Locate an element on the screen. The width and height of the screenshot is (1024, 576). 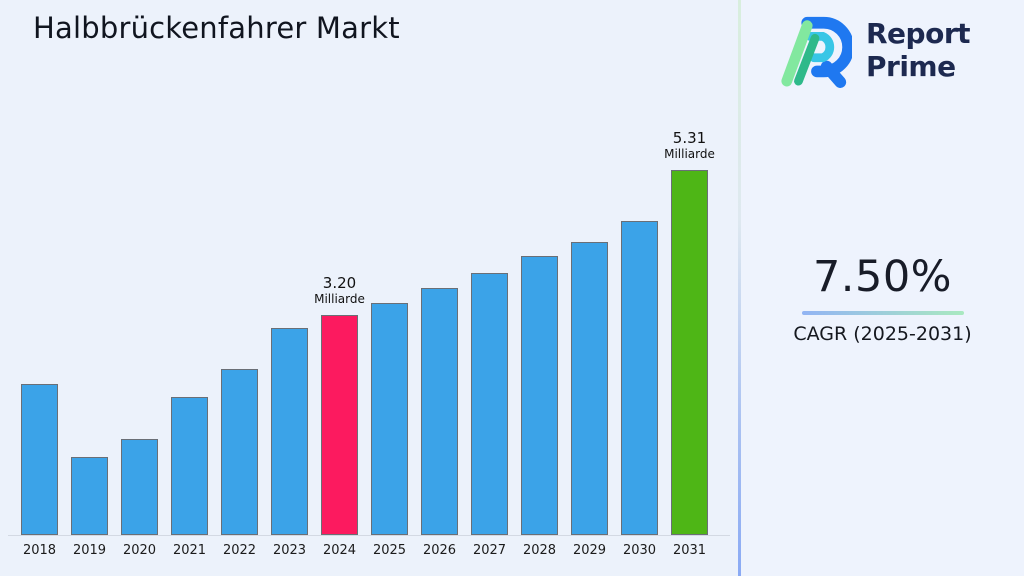
bar-2024 is located at coordinates (339, 425).